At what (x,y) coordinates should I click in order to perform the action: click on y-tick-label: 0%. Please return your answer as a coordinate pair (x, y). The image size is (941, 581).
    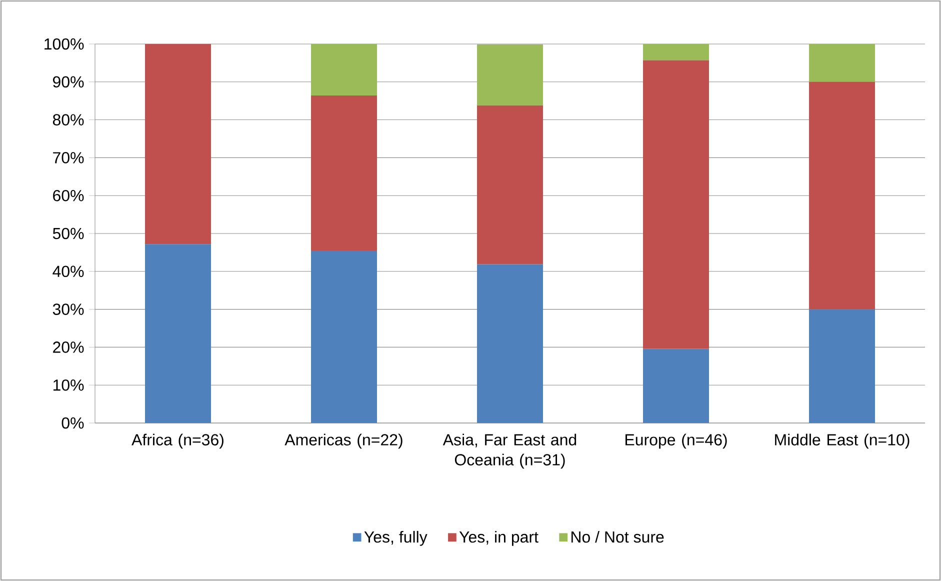
    Looking at the image, I should click on (73, 423).